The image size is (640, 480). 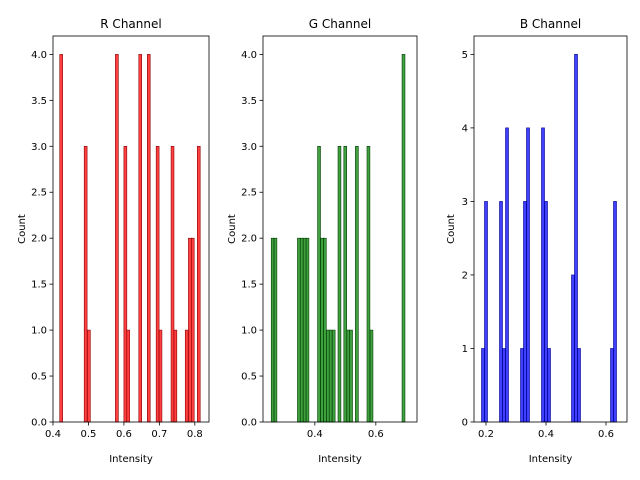 What do you see at coordinates (465, 55) in the screenshot?
I see `y-tick-label: 5` at bounding box center [465, 55].